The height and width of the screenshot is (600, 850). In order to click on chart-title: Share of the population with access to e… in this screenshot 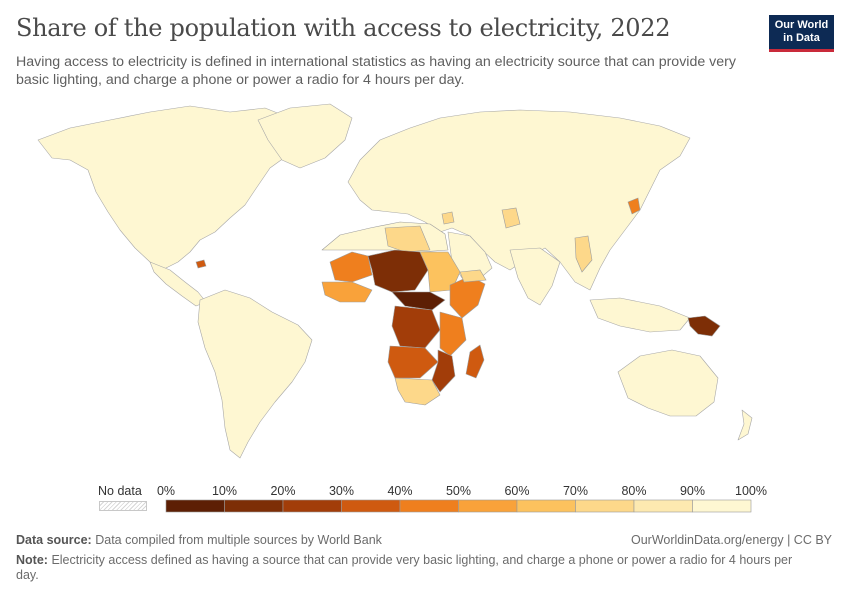, I will do `click(343, 28)`.